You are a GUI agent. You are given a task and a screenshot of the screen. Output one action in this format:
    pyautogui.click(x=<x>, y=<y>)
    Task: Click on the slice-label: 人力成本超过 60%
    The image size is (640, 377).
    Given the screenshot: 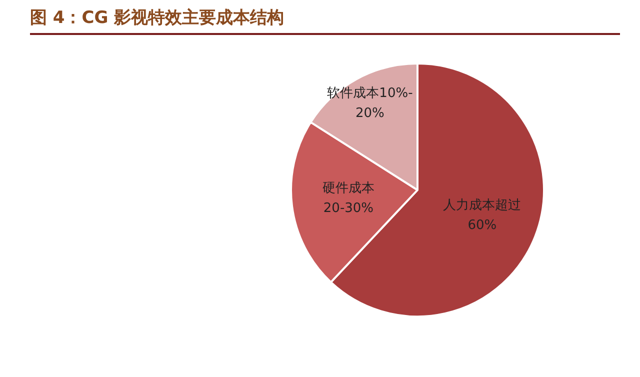 What is the action you would take?
    pyautogui.click(x=482, y=215)
    